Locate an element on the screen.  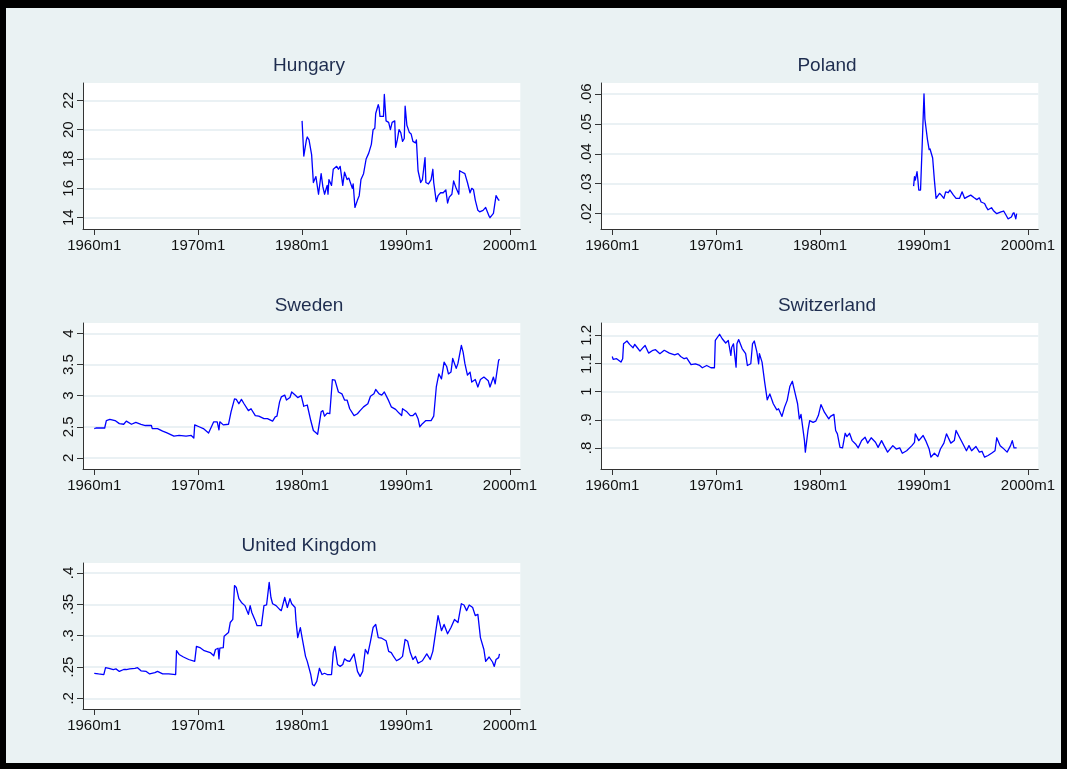
y-tick-label: .25 is located at coordinates (67, 667).